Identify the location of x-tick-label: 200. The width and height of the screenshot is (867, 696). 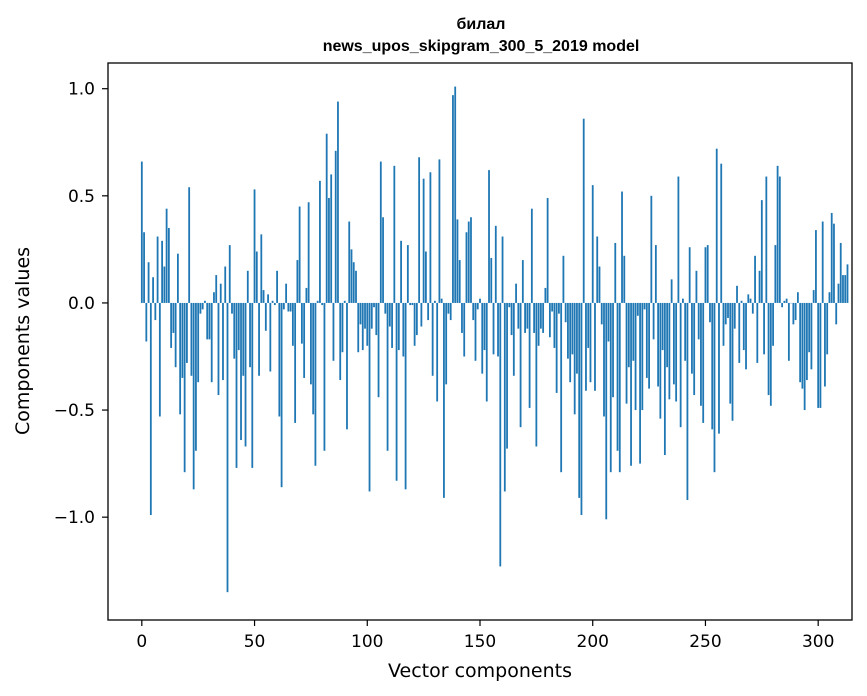
(593, 642).